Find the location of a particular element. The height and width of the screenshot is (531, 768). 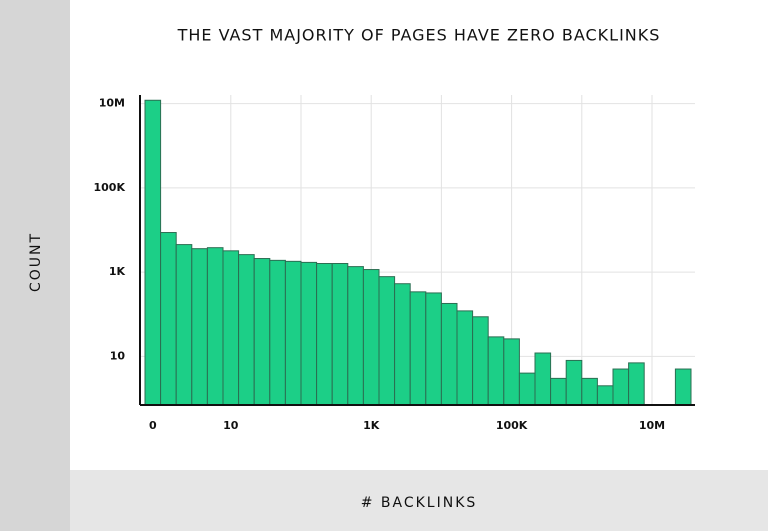

x-tick-label: 10 is located at coordinates (231, 425).